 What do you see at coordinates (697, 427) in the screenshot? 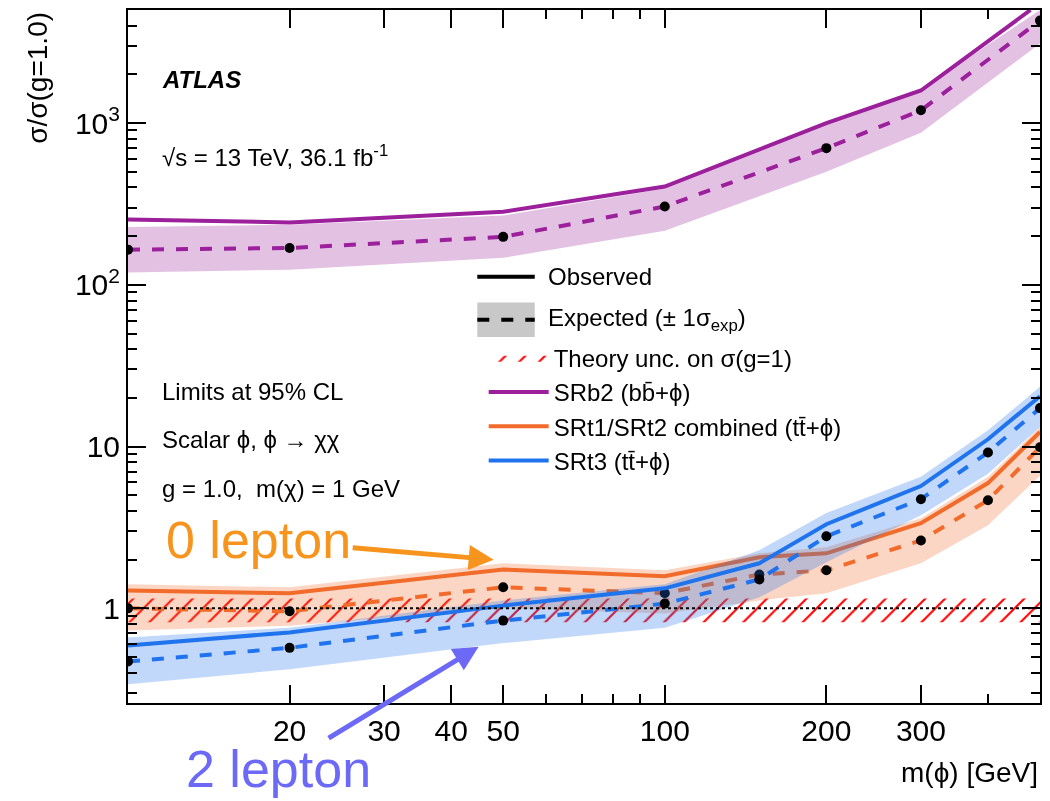
I see `legend-label: SRt1/SRt2 combined (tt̄+ϕ)` at bounding box center [697, 427].